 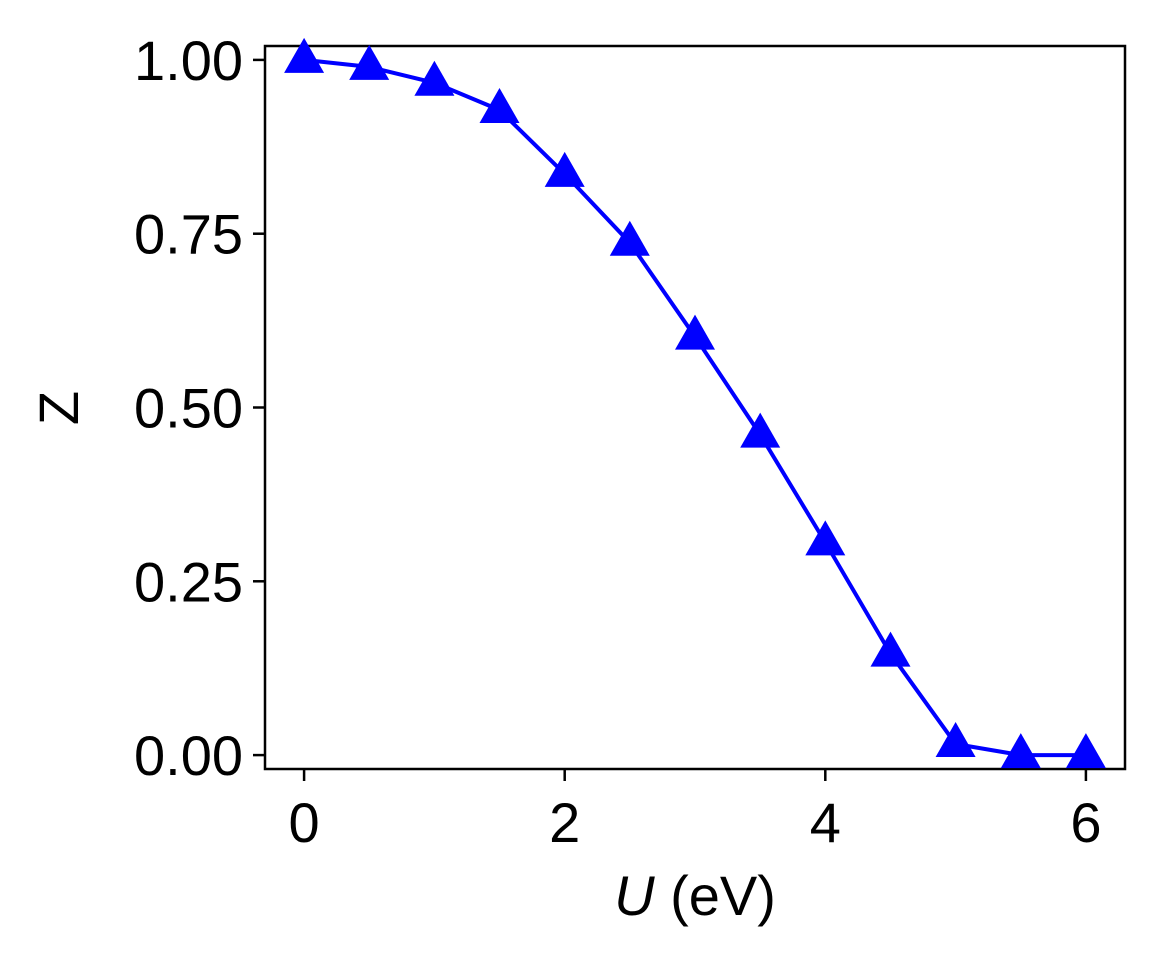 I want to click on y-axis-label: Z, so click(x=58, y=408).